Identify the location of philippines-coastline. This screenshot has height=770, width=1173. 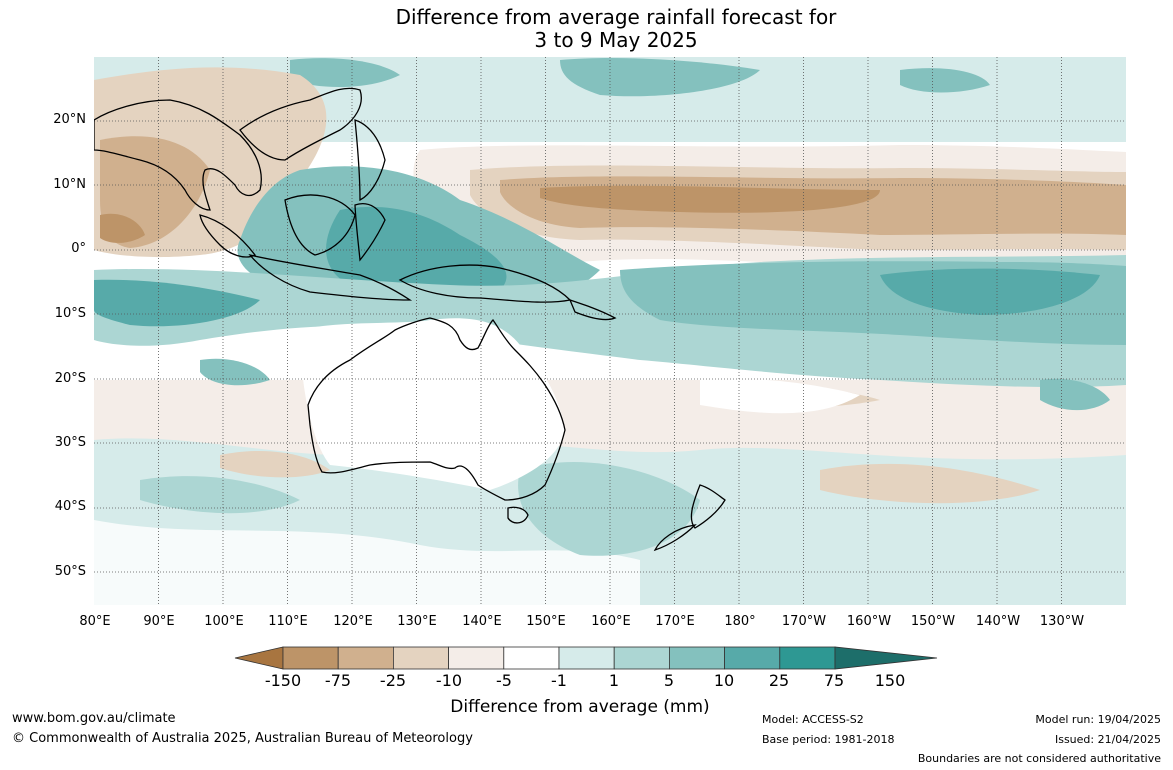
(370, 160).